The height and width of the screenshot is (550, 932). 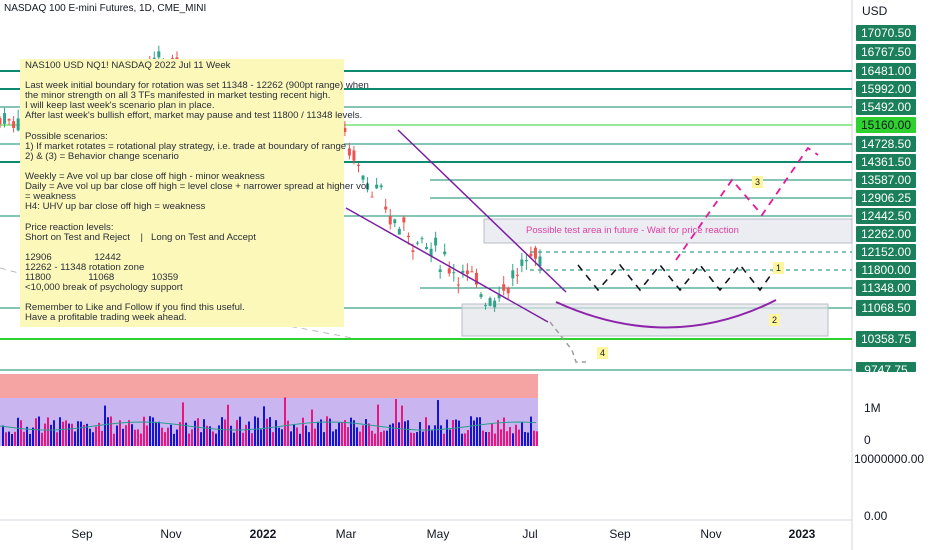 I want to click on x-tick-label: Nov, so click(x=171, y=534).